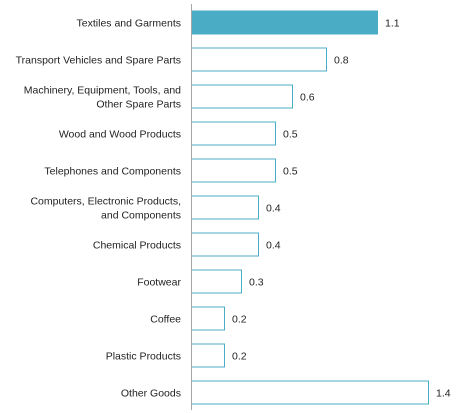 This screenshot has height=413, width=462. What do you see at coordinates (143, 357) in the screenshot?
I see `category-label-9: Plastic Products` at bounding box center [143, 357].